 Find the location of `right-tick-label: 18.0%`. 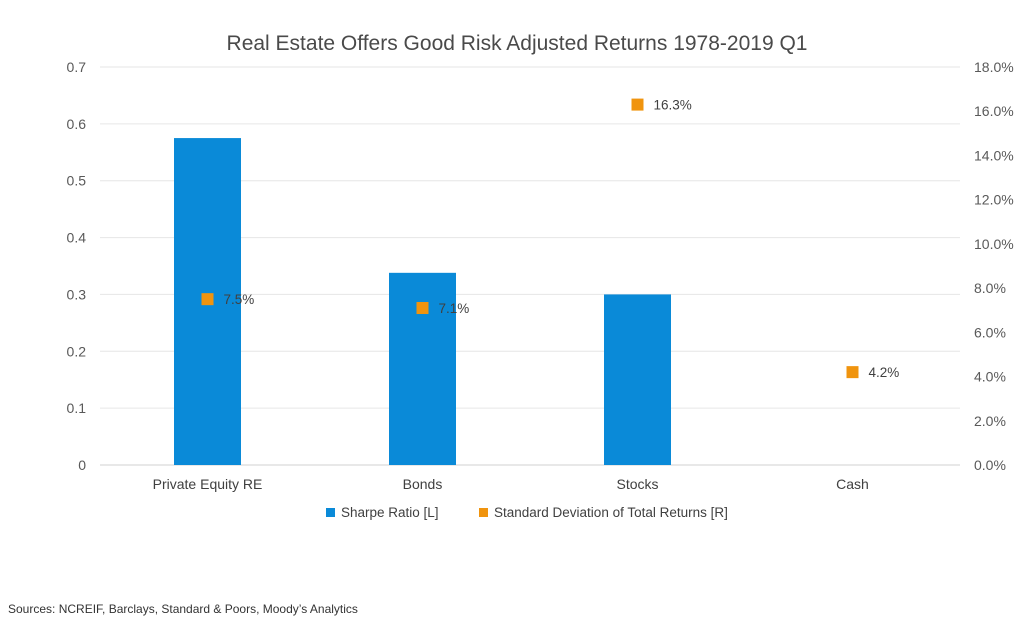

right-tick-label: 18.0% is located at coordinates (994, 67).